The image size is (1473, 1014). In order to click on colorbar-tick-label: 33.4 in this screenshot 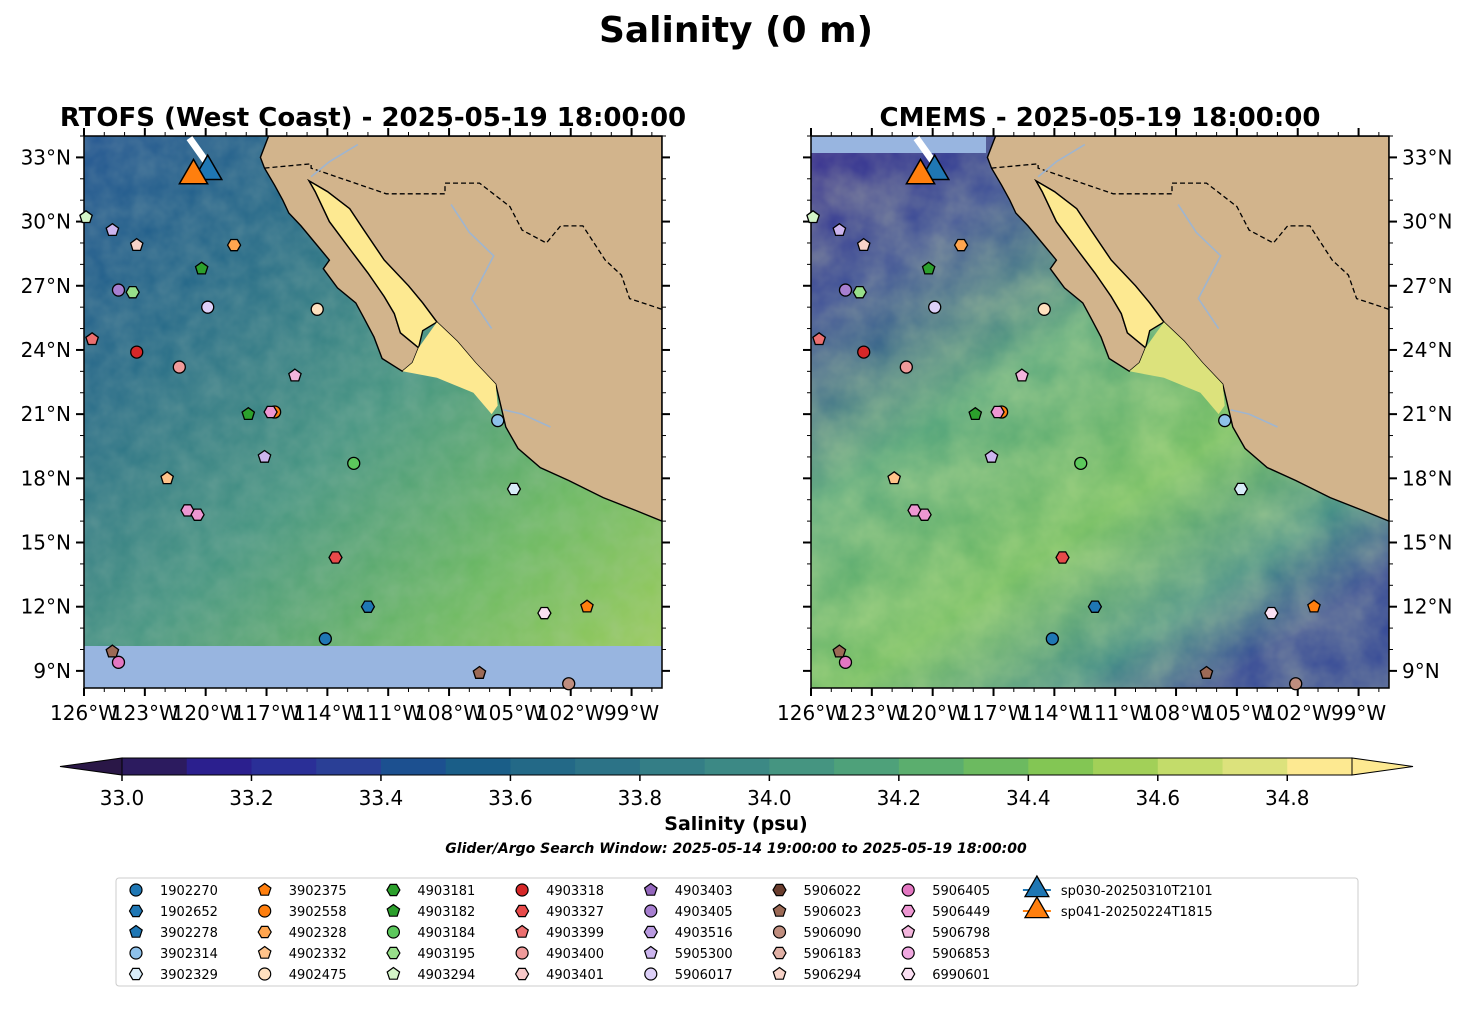, I will do `click(381, 798)`.